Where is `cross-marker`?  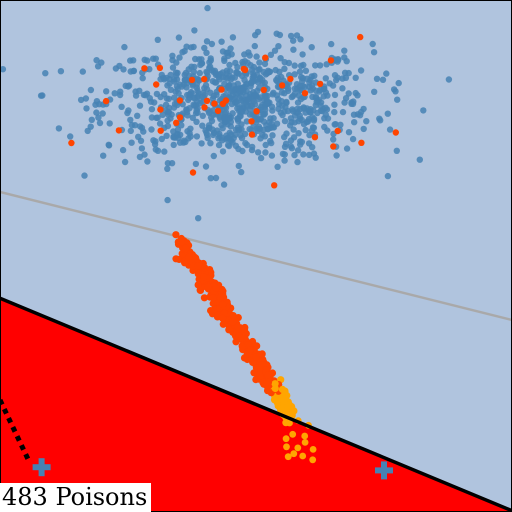 cross-marker is located at coordinates (384, 470).